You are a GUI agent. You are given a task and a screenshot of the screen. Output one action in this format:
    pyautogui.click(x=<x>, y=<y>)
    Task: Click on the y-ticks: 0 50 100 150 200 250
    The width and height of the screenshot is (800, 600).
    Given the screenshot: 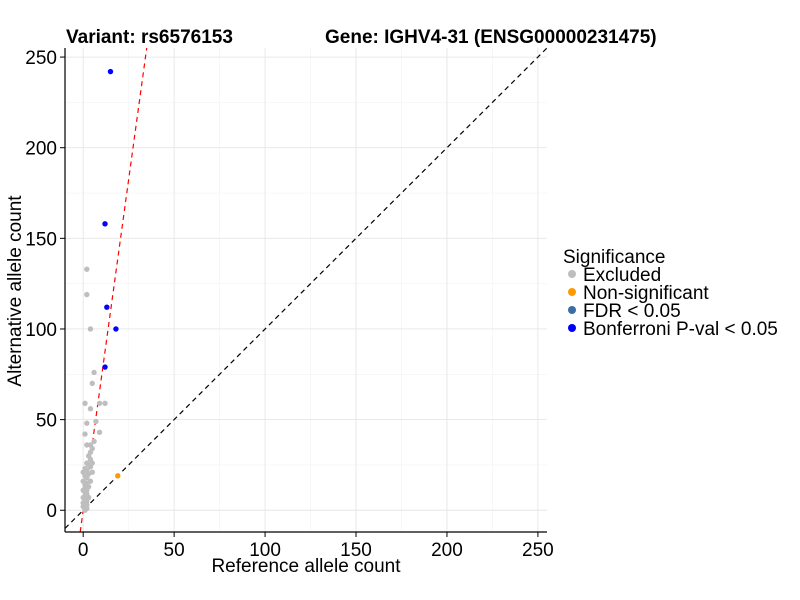 What is the action you would take?
    pyautogui.click(x=45, y=285)
    